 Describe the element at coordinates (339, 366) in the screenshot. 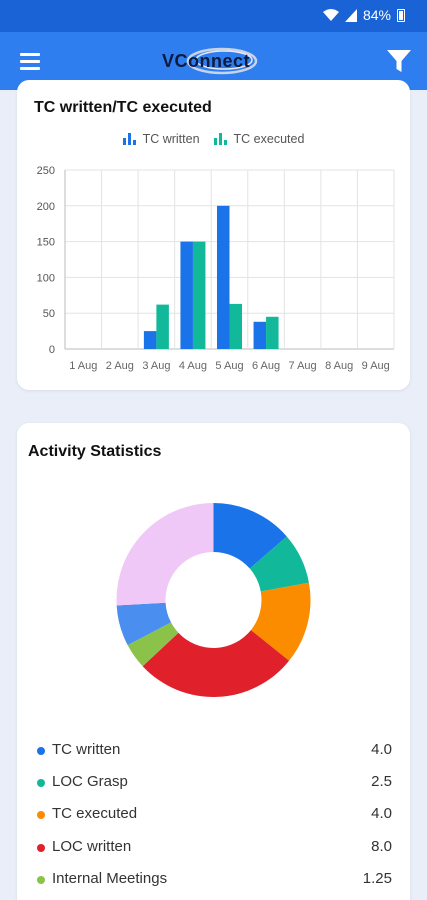

I see `x-tick-label: 8 Aug` at that location.